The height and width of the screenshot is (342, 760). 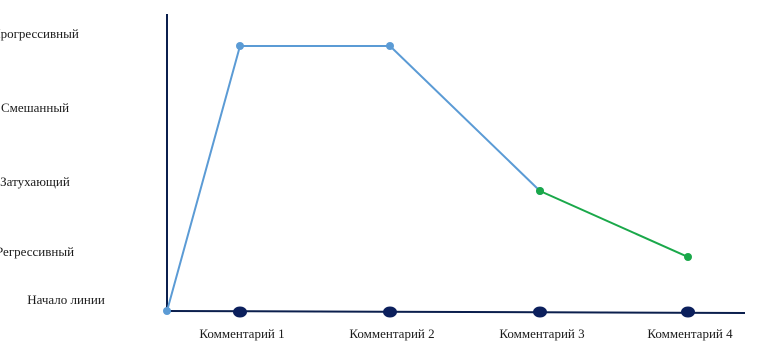 What do you see at coordinates (35, 107) in the screenshot?
I see `y-tick-label: Смешанный` at bounding box center [35, 107].